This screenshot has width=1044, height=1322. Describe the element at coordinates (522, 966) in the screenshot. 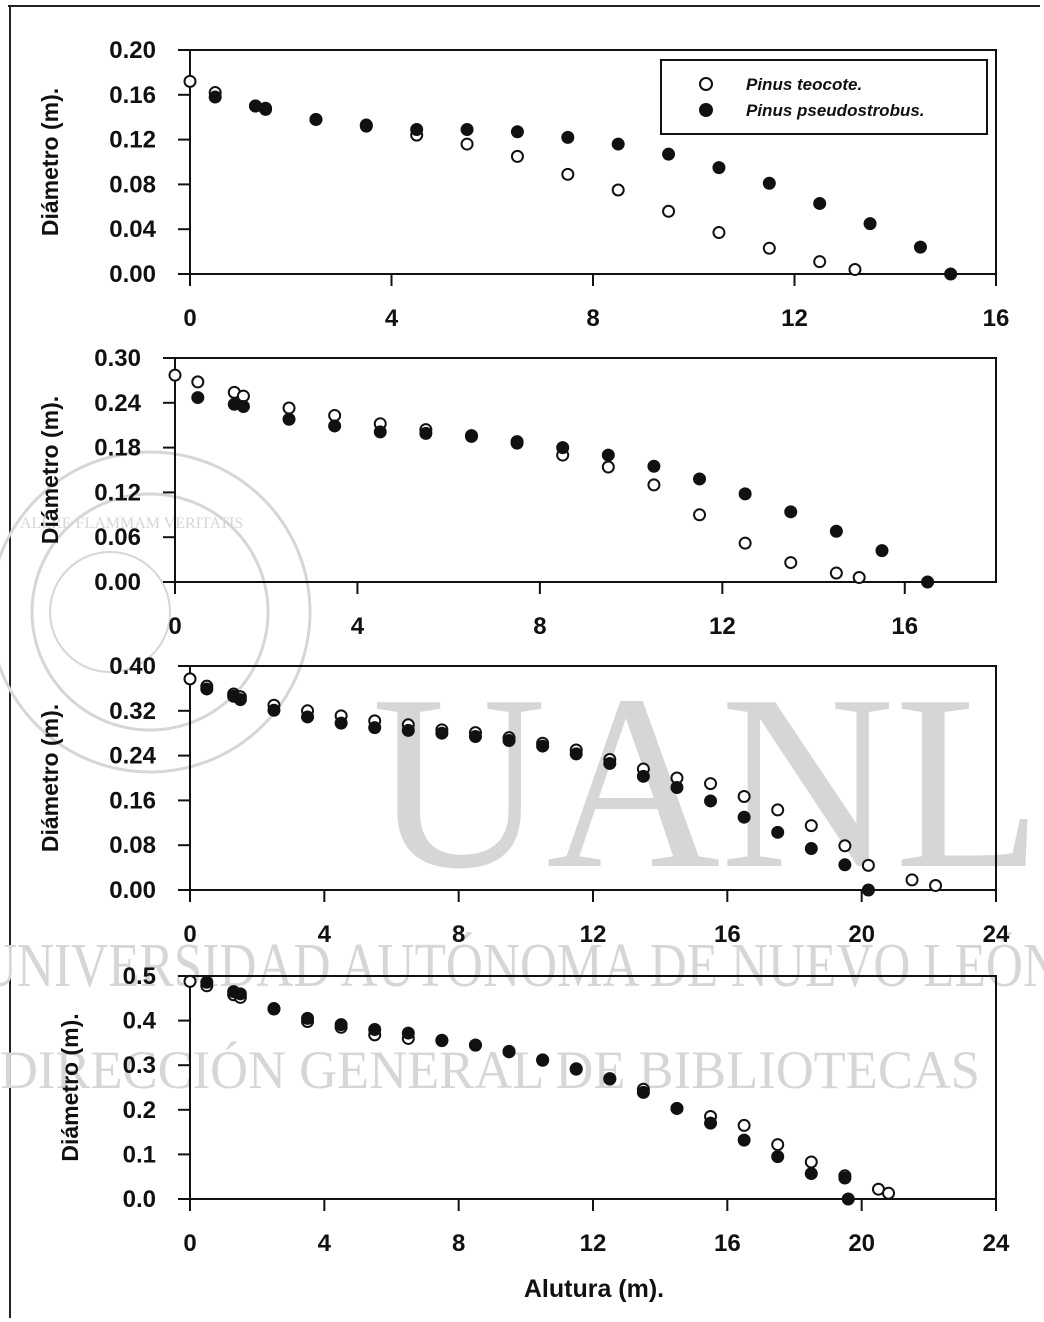

I see `watermark-university: UNIVERSIDAD AUTÓNOMA DE NUEVO LEÓN` at that location.